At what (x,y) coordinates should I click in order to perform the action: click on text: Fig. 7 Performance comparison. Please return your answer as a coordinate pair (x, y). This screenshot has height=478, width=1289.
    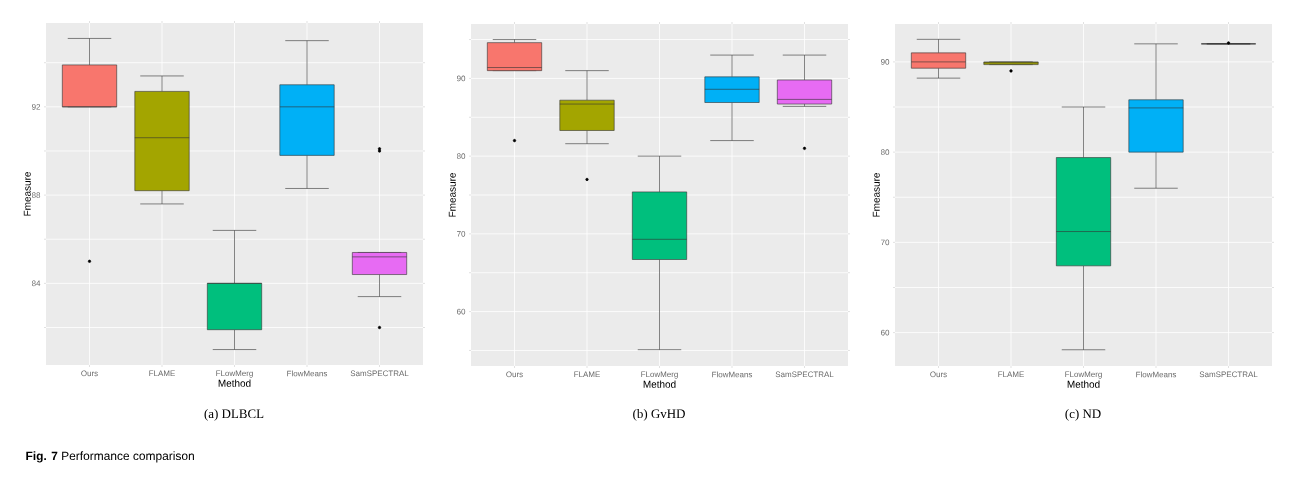
    Looking at the image, I should click on (110, 457).